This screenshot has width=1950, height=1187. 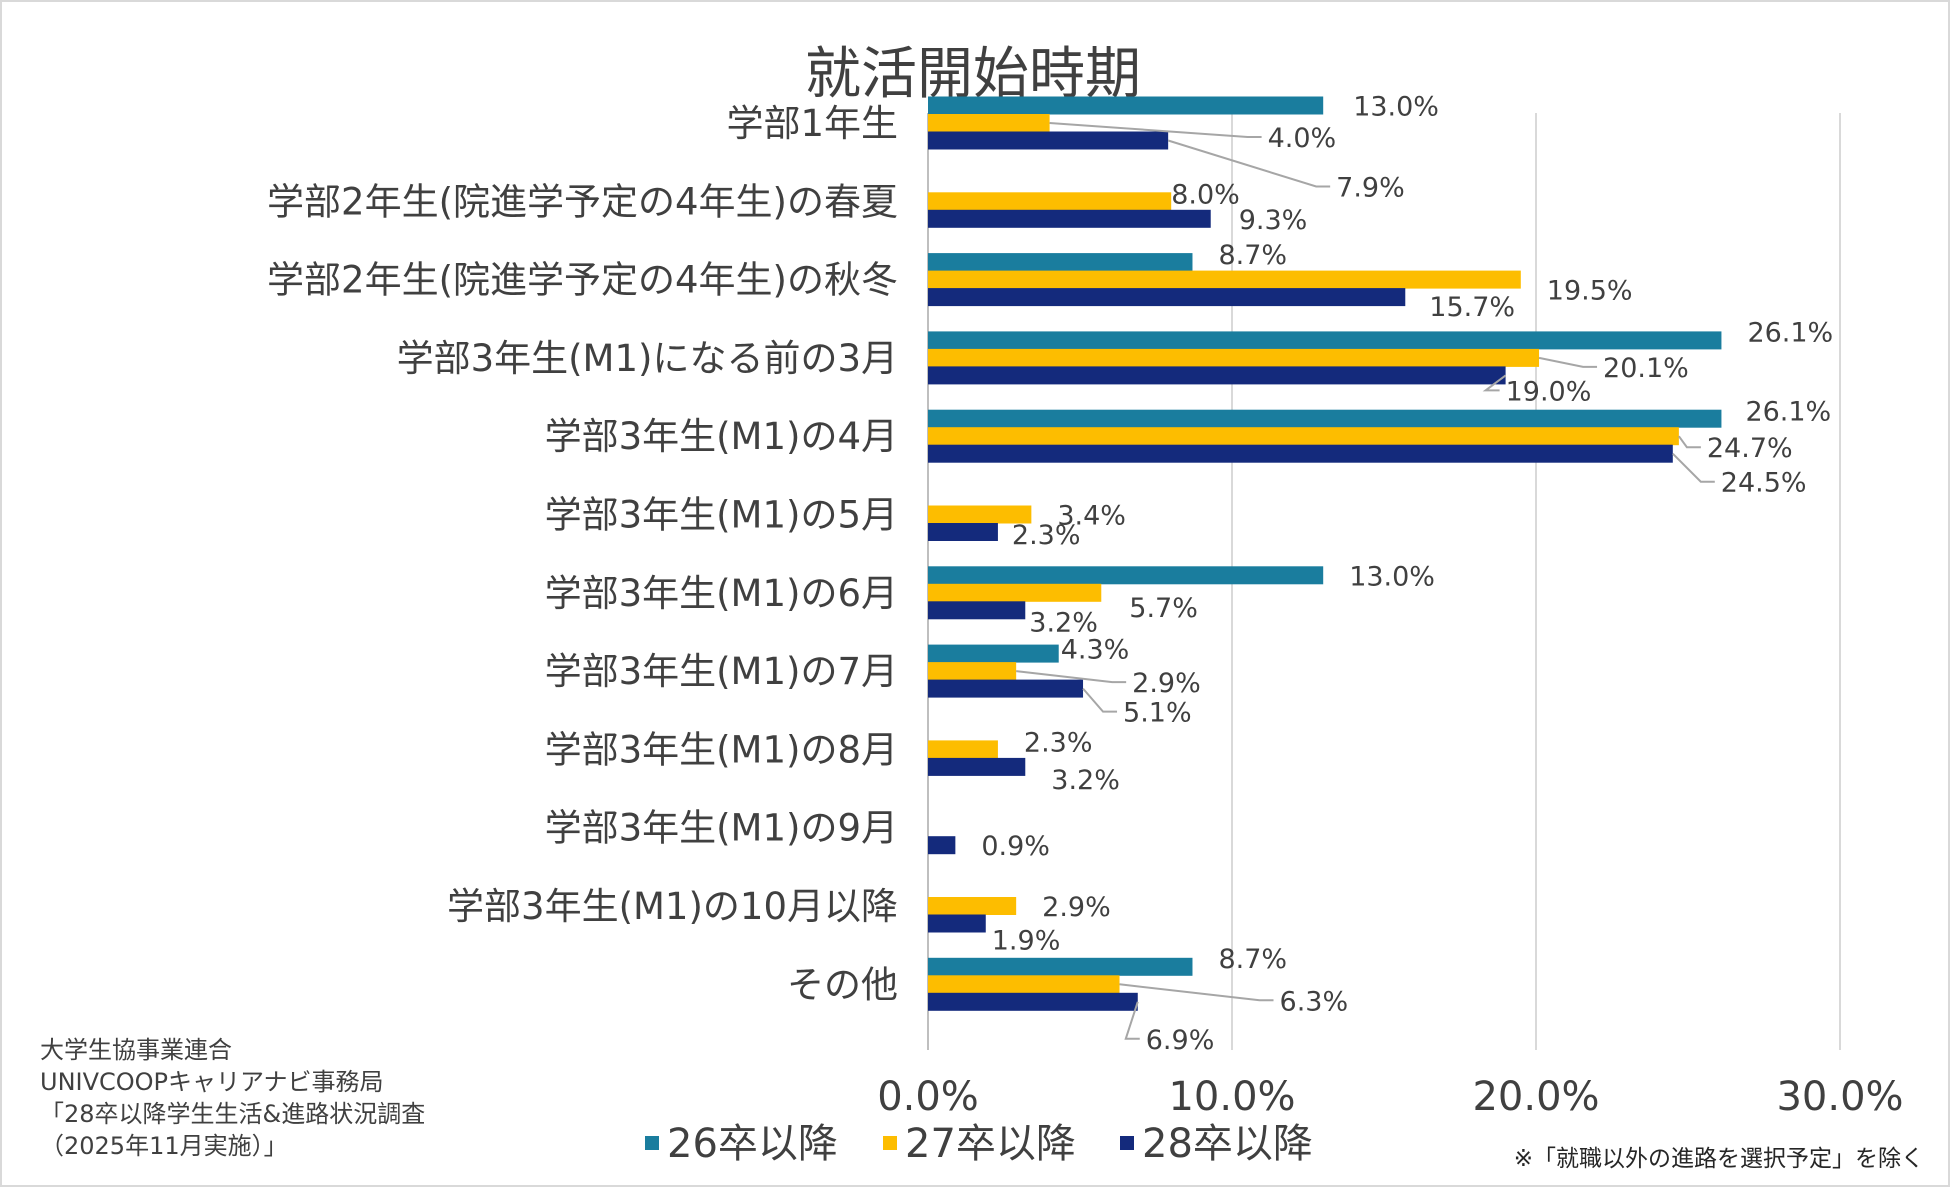 What do you see at coordinates (1091, 516) in the screenshot?
I see `data-label: 3.4%` at bounding box center [1091, 516].